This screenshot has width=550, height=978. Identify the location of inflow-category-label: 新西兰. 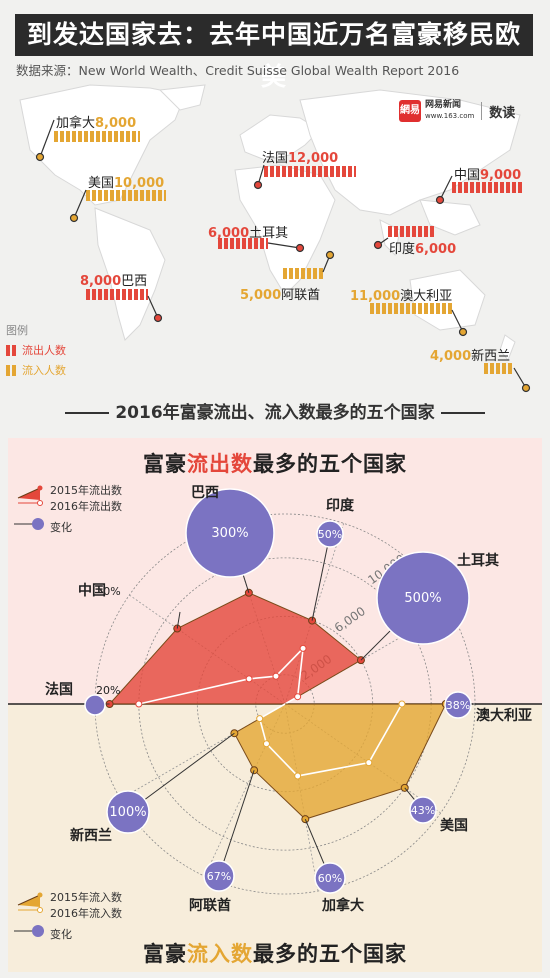
(91, 835).